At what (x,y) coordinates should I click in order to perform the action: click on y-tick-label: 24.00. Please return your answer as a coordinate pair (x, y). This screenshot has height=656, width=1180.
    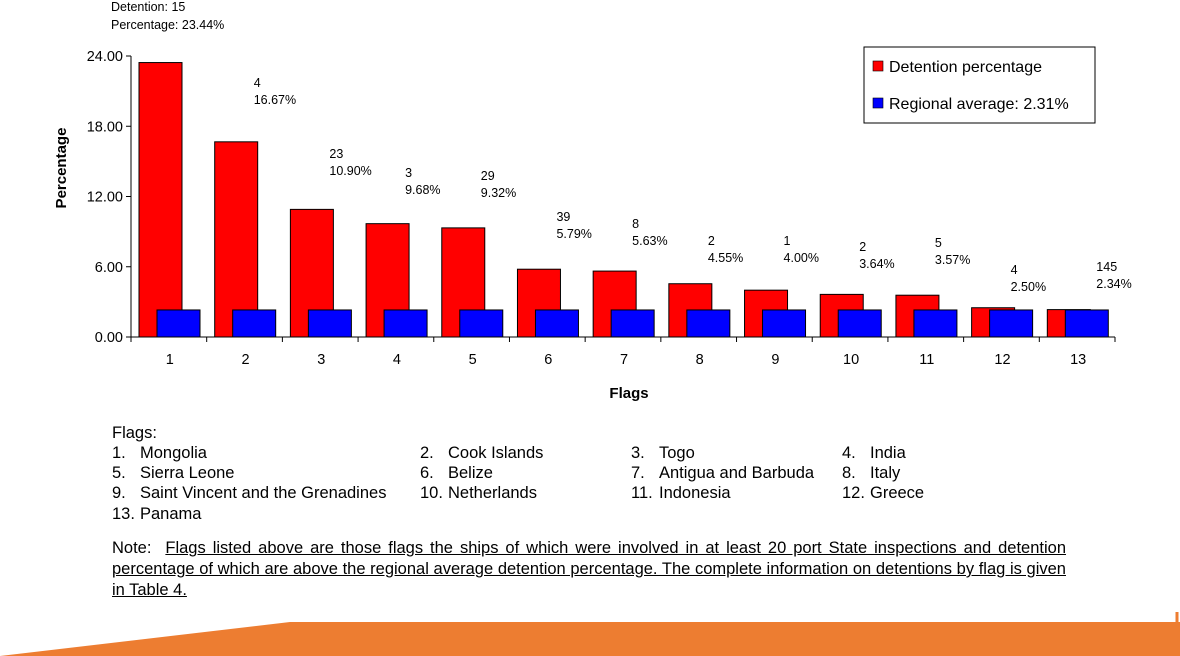
    Looking at the image, I should click on (105, 57).